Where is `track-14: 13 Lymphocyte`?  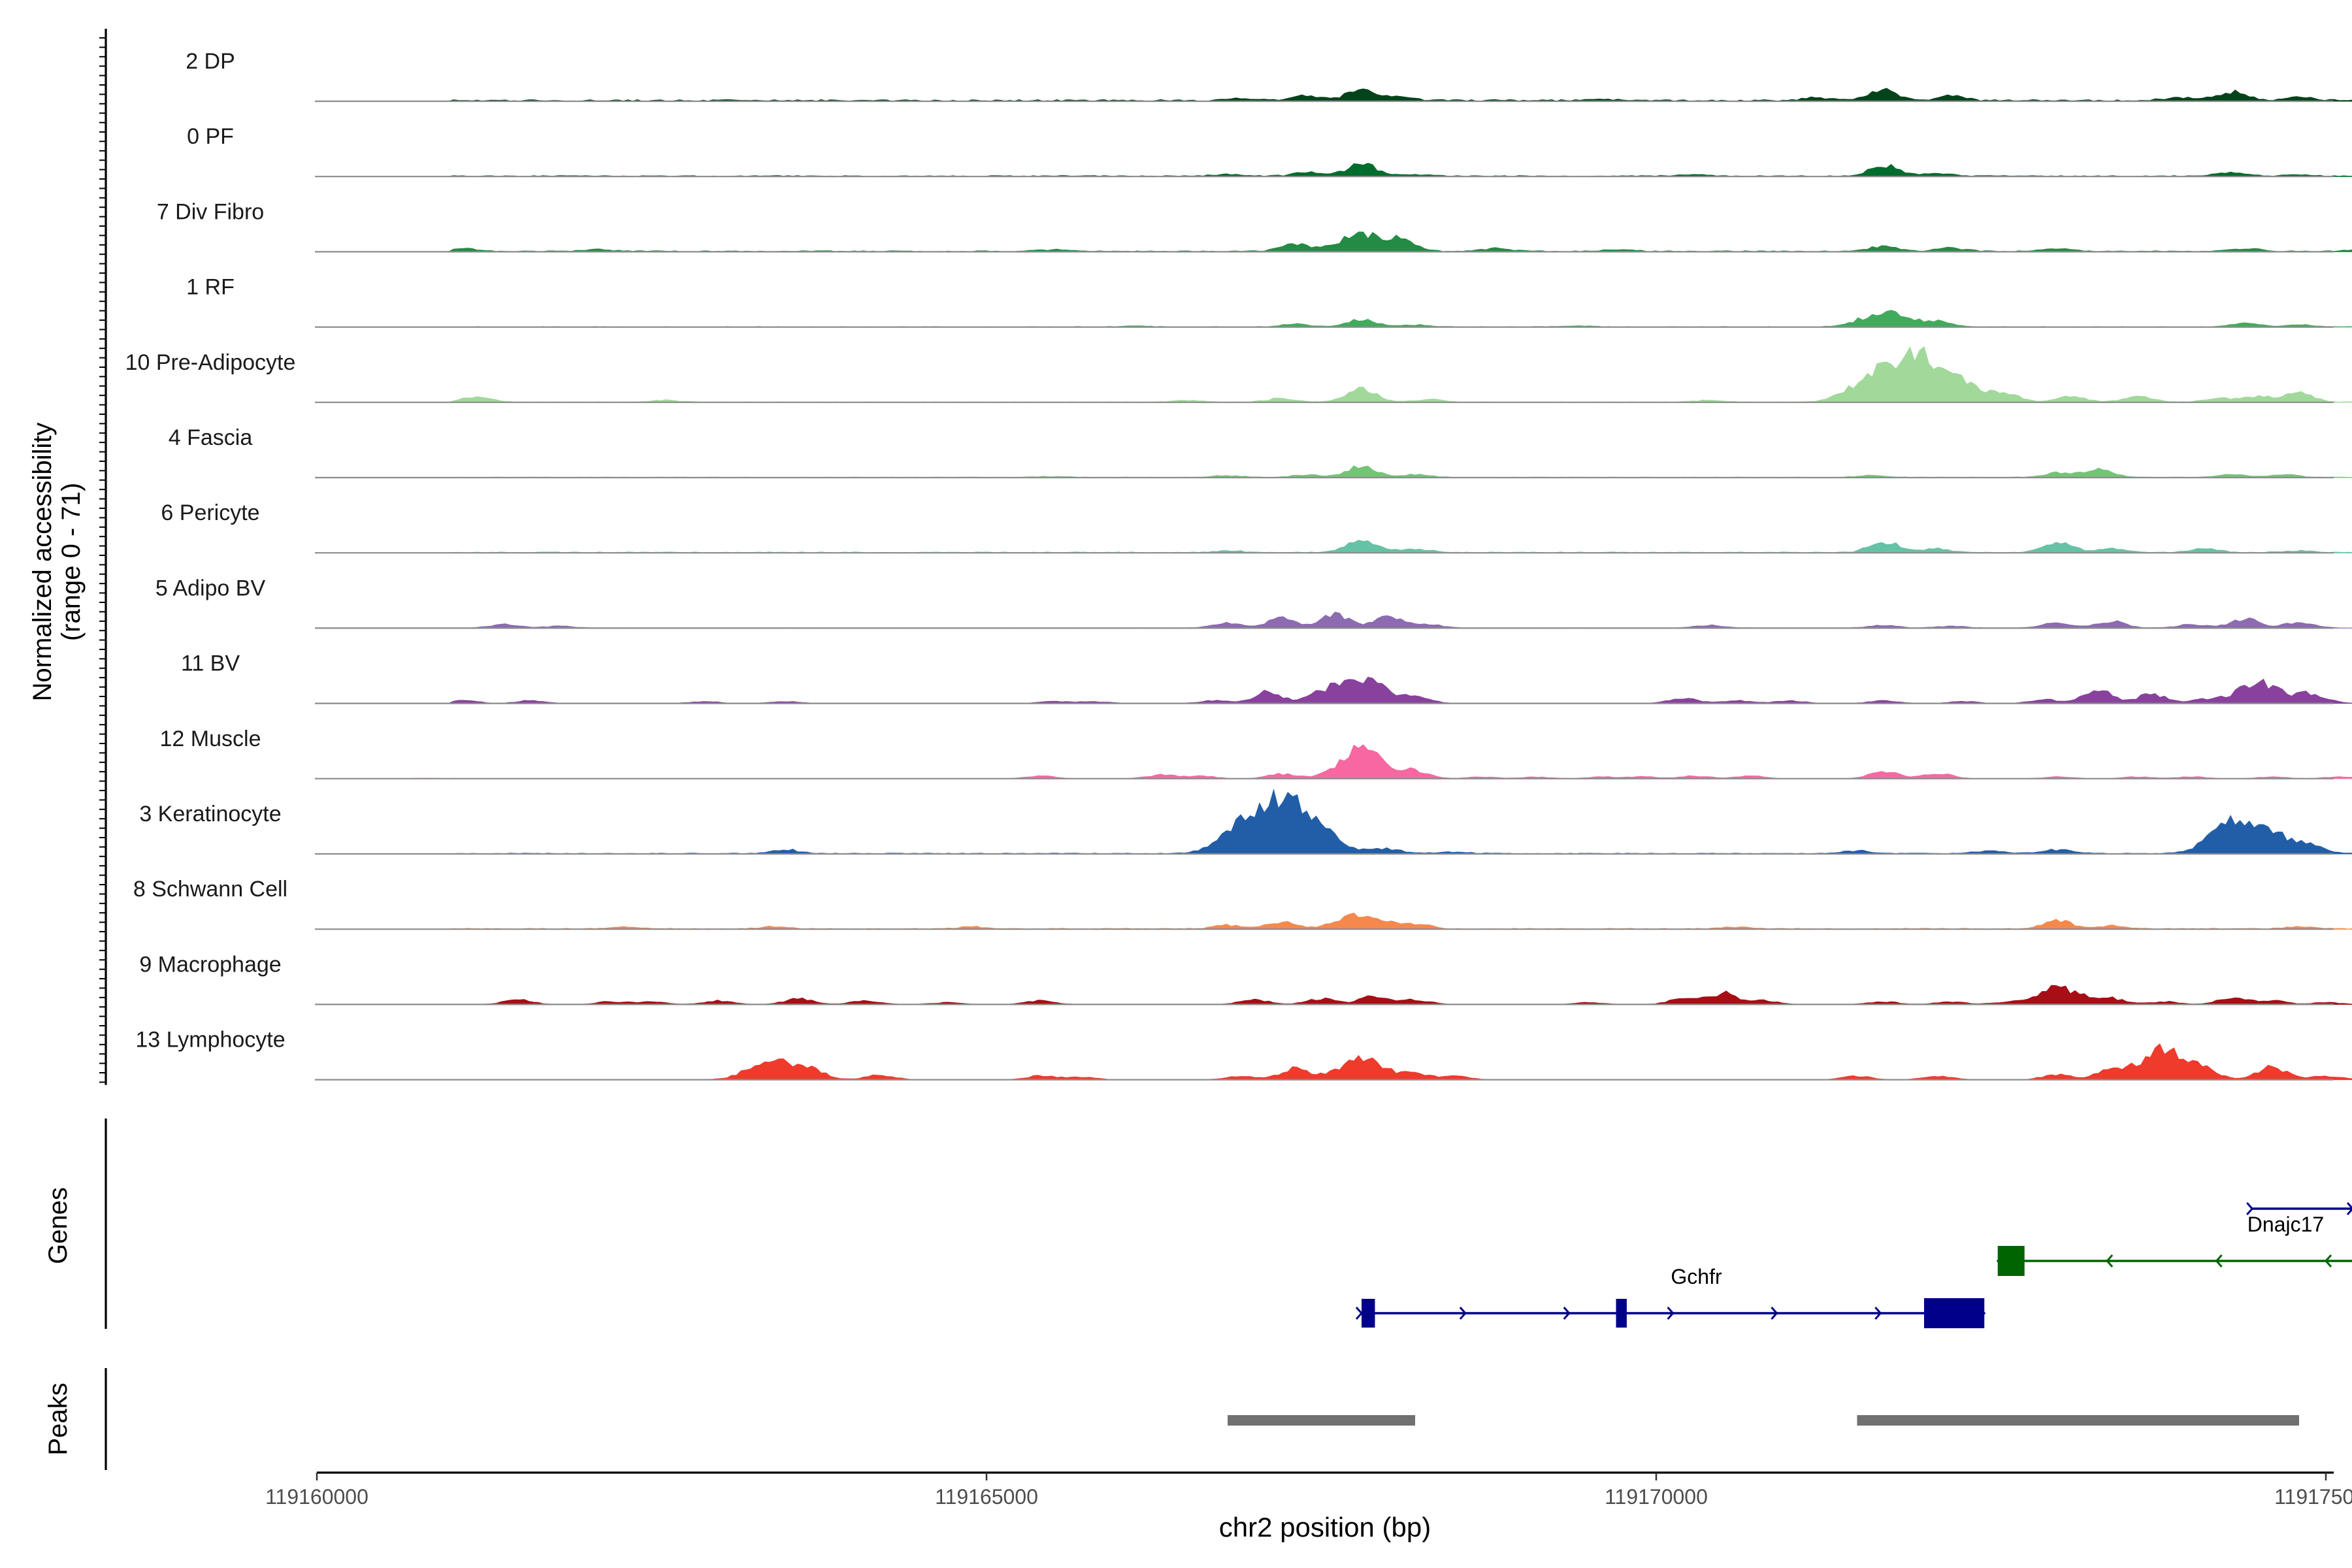
track-14: 13 Lymphocyte is located at coordinates (1243, 1054).